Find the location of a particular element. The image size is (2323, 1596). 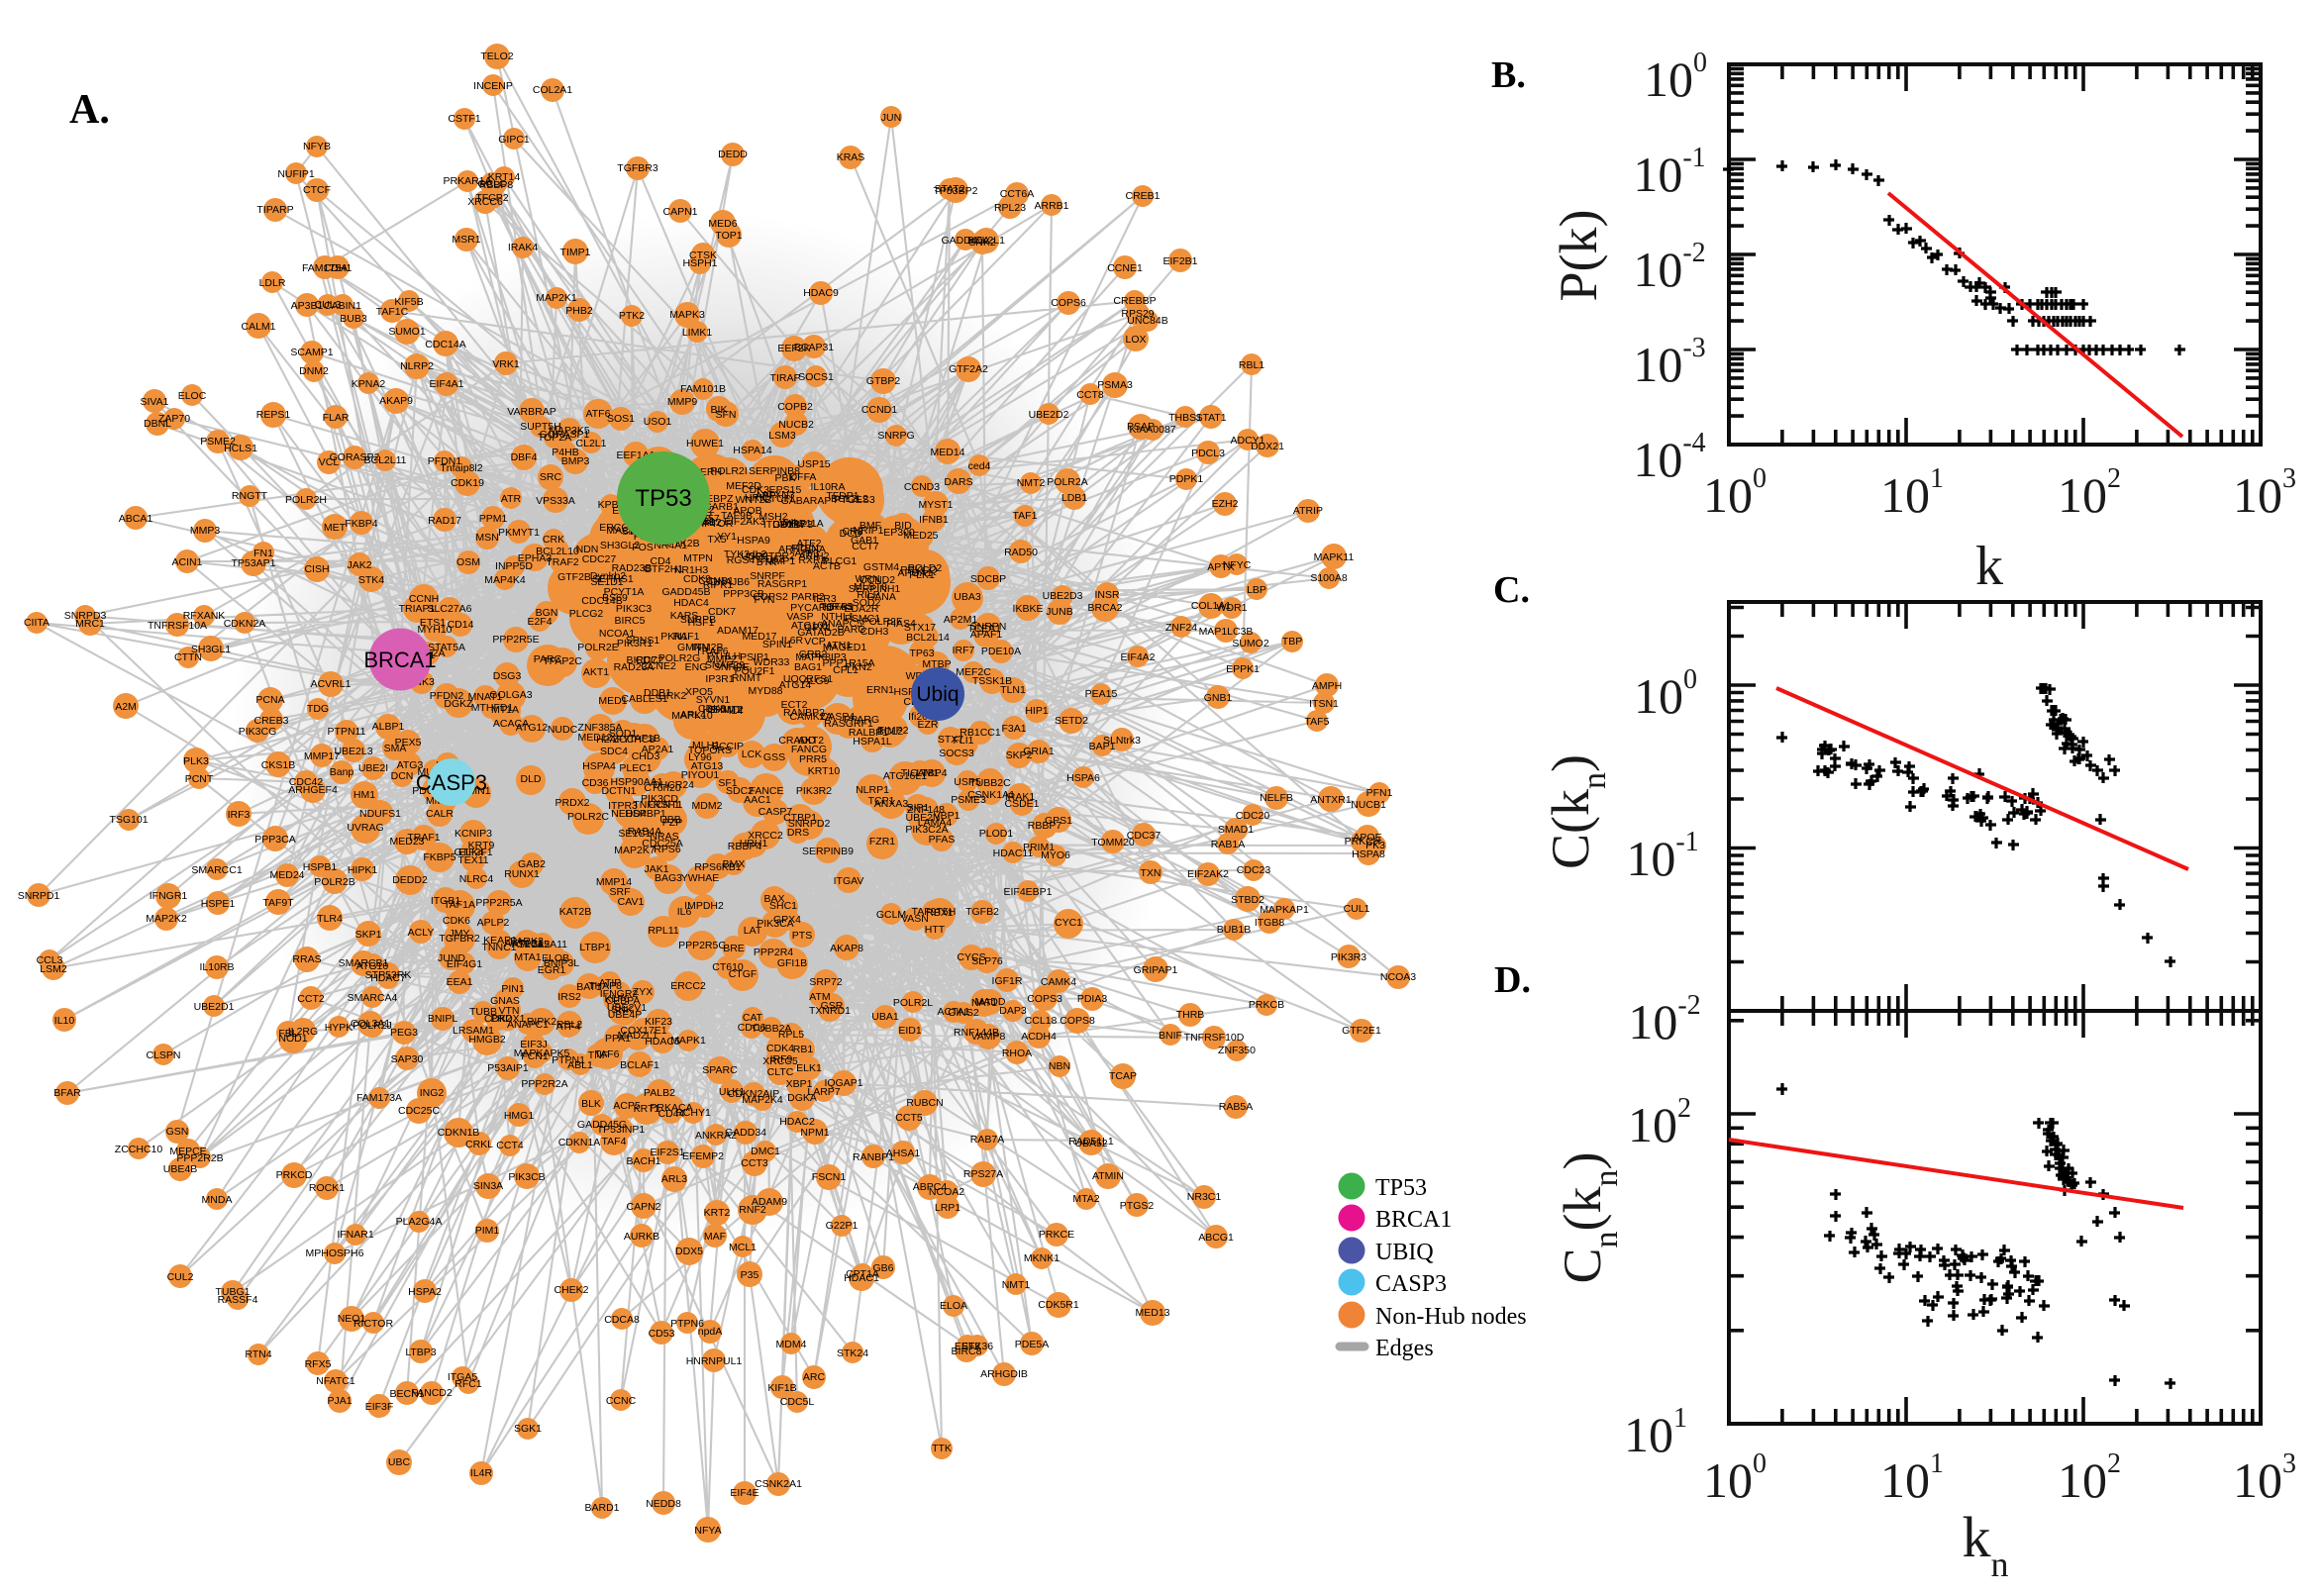

svg-text: ALBP1 is located at coordinates (389, 727).